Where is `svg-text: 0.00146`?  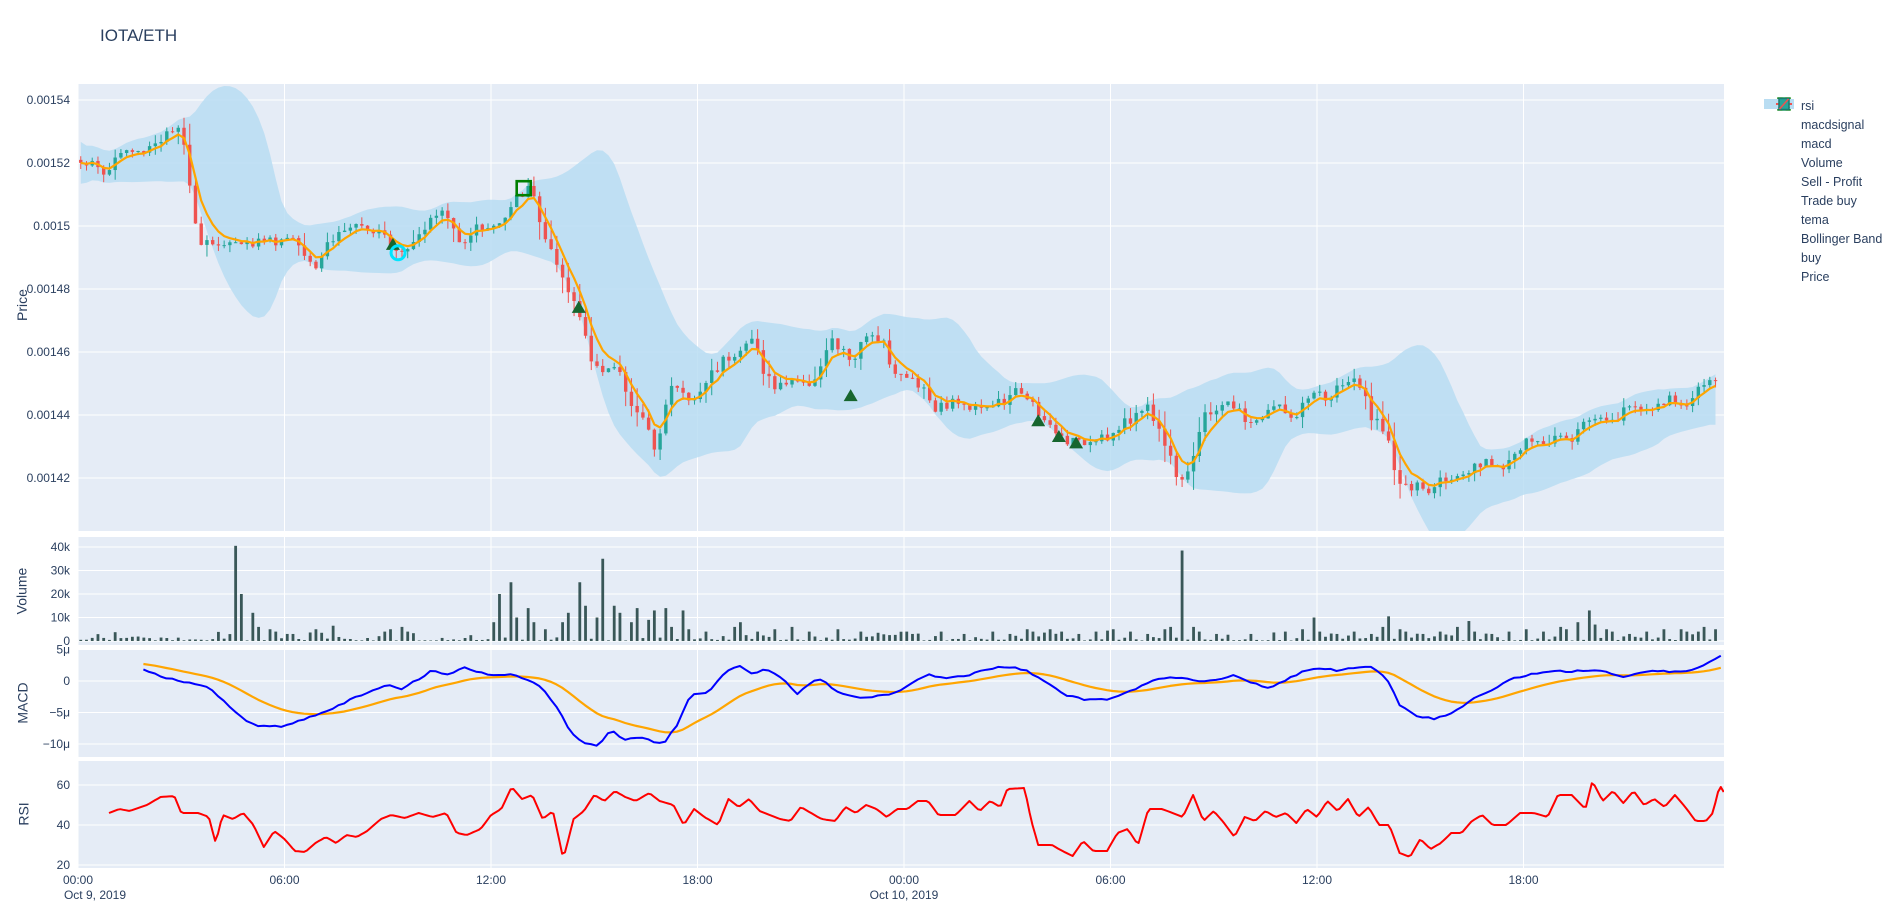 svg-text: 0.00146 is located at coordinates (49, 352).